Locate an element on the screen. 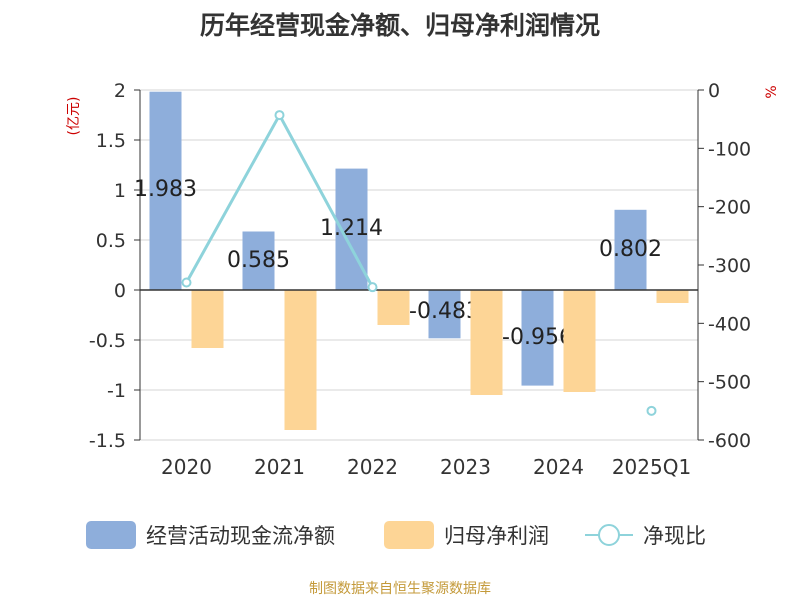  right-axis-tick-label: -400 is located at coordinates (729, 324).